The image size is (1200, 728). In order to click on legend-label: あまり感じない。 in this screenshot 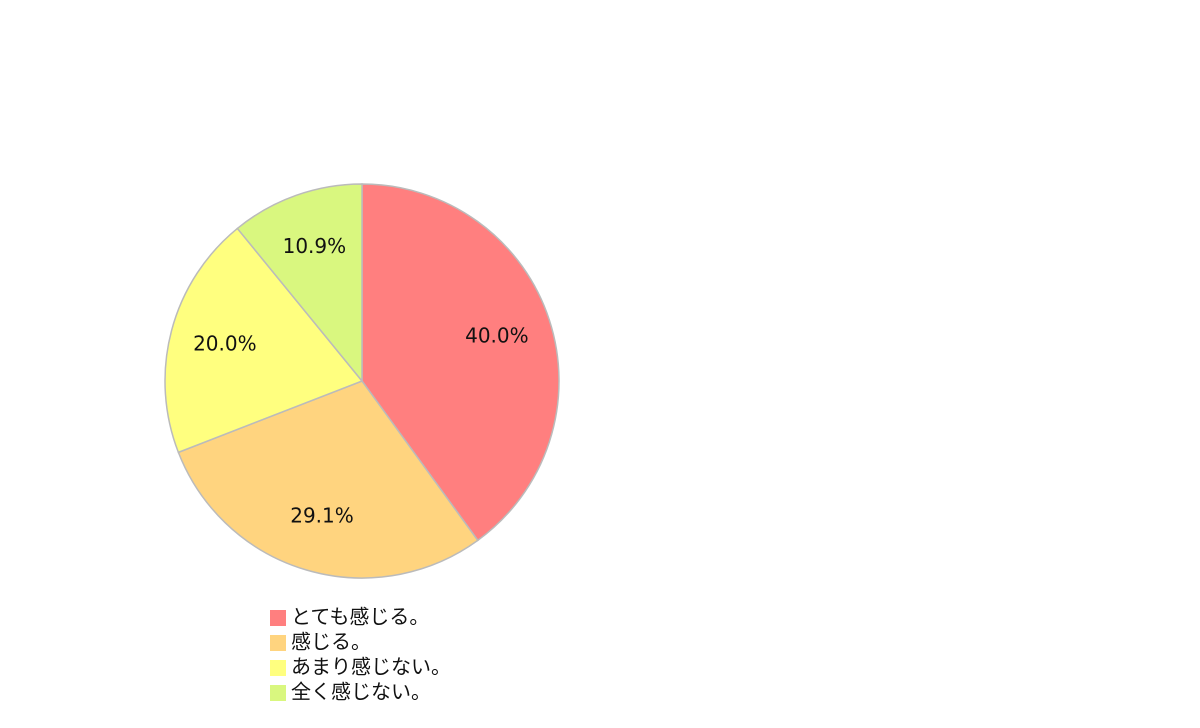, I will do `click(371, 667)`.